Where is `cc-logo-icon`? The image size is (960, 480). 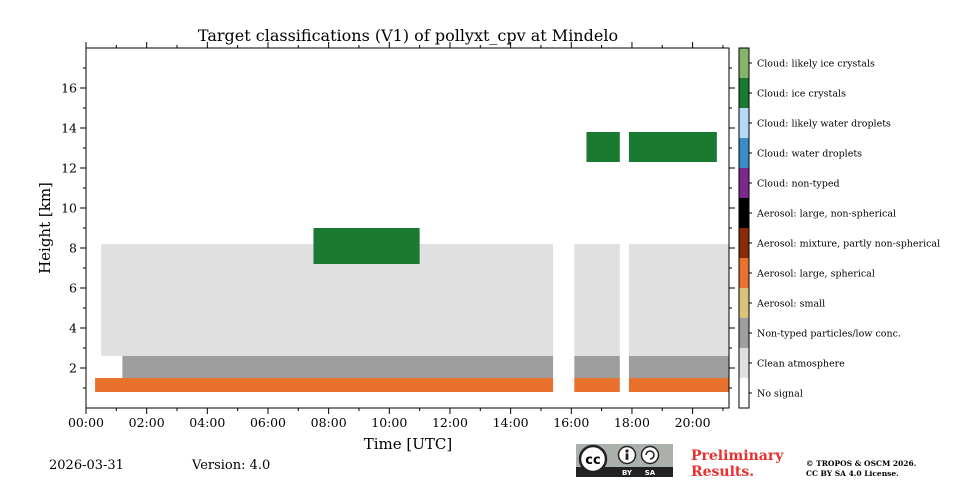 cc-logo-icon is located at coordinates (593, 459).